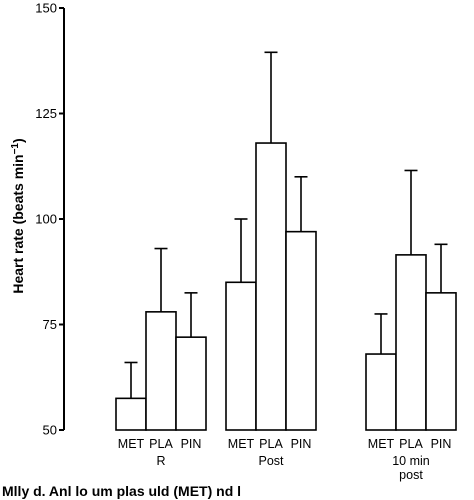 The image size is (474, 500). What do you see at coordinates (18, 215) in the screenshot?
I see `y-axis-label: Heart rate (beats min−1)` at bounding box center [18, 215].